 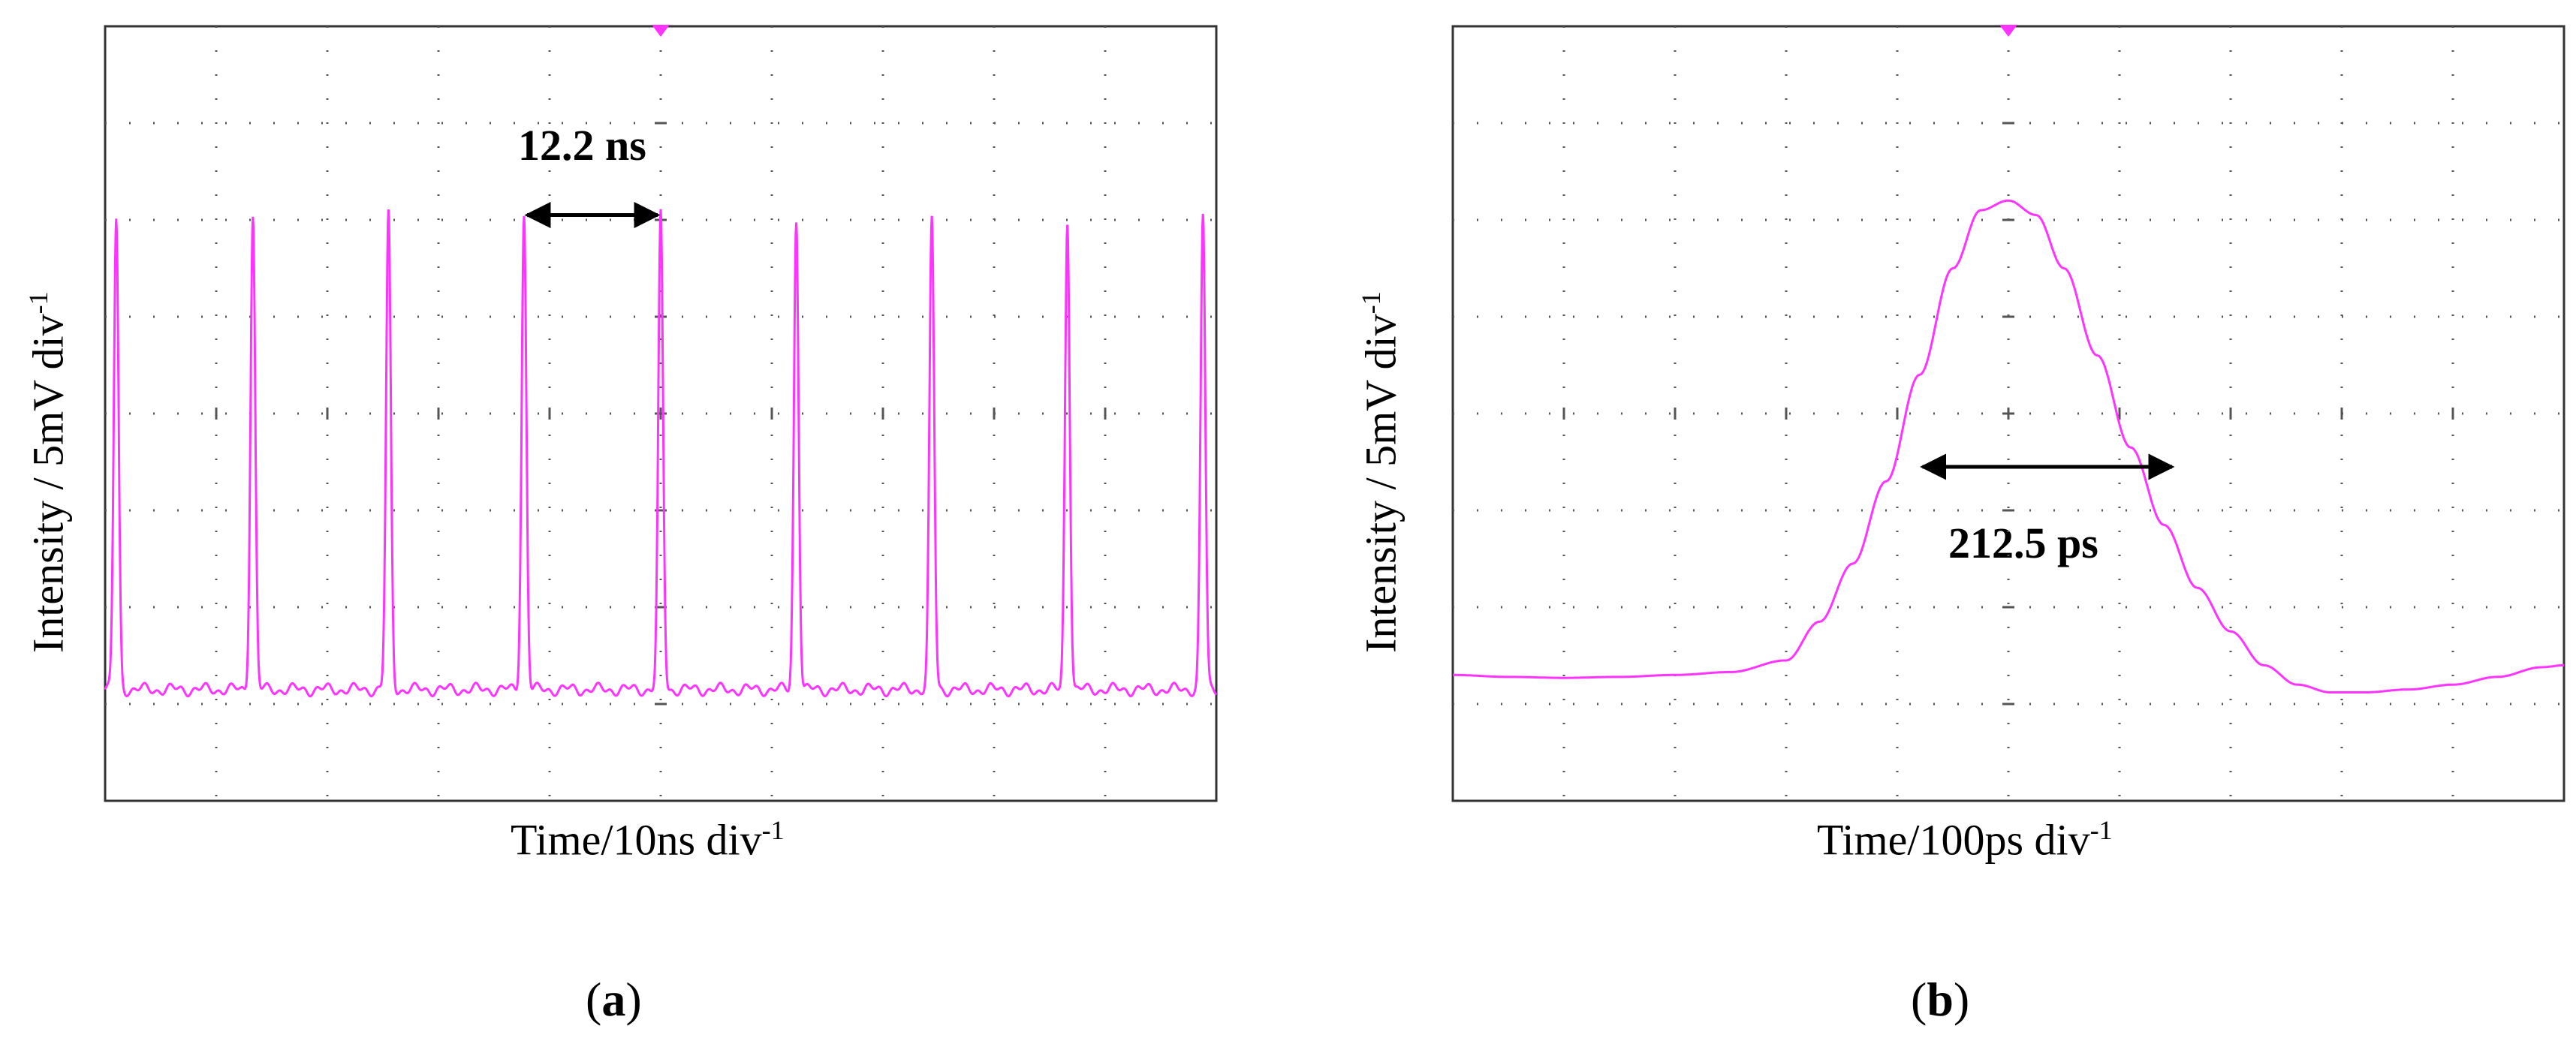 What do you see at coordinates (582, 145) in the screenshot?
I see `annotation-period: 12.2 ns` at bounding box center [582, 145].